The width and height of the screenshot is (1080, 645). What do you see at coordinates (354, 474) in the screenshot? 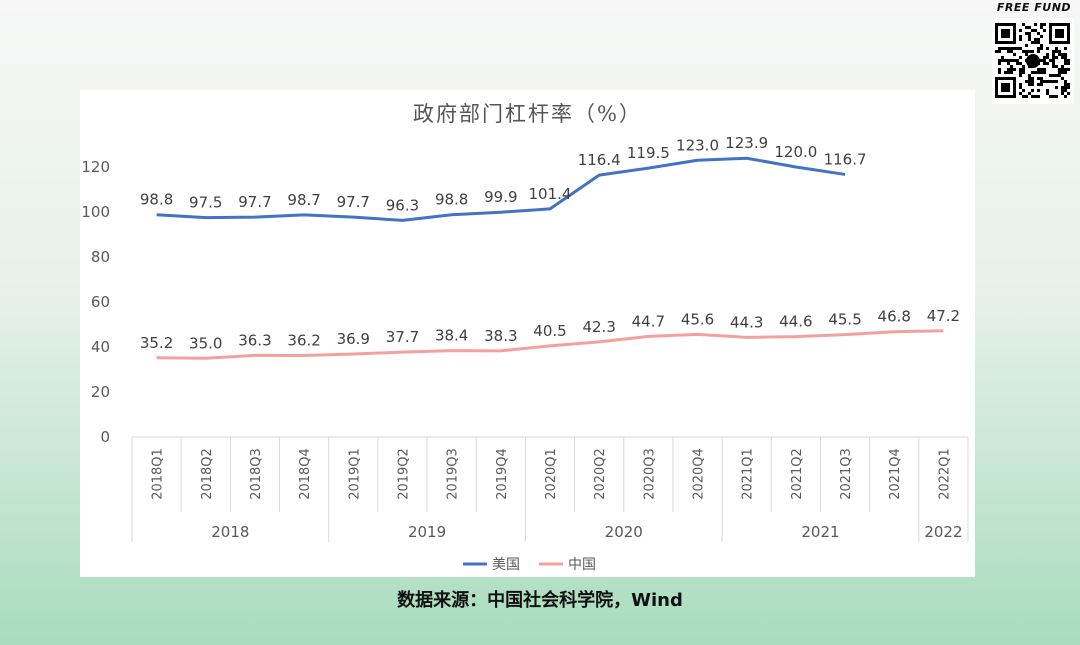
I see `x-category-label: 2019Q1` at bounding box center [354, 474].